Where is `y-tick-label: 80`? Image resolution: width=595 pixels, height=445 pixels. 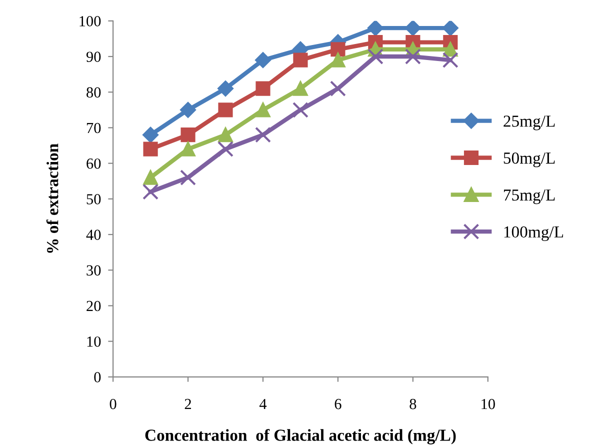 y-tick-label: 80 is located at coordinates (93, 92).